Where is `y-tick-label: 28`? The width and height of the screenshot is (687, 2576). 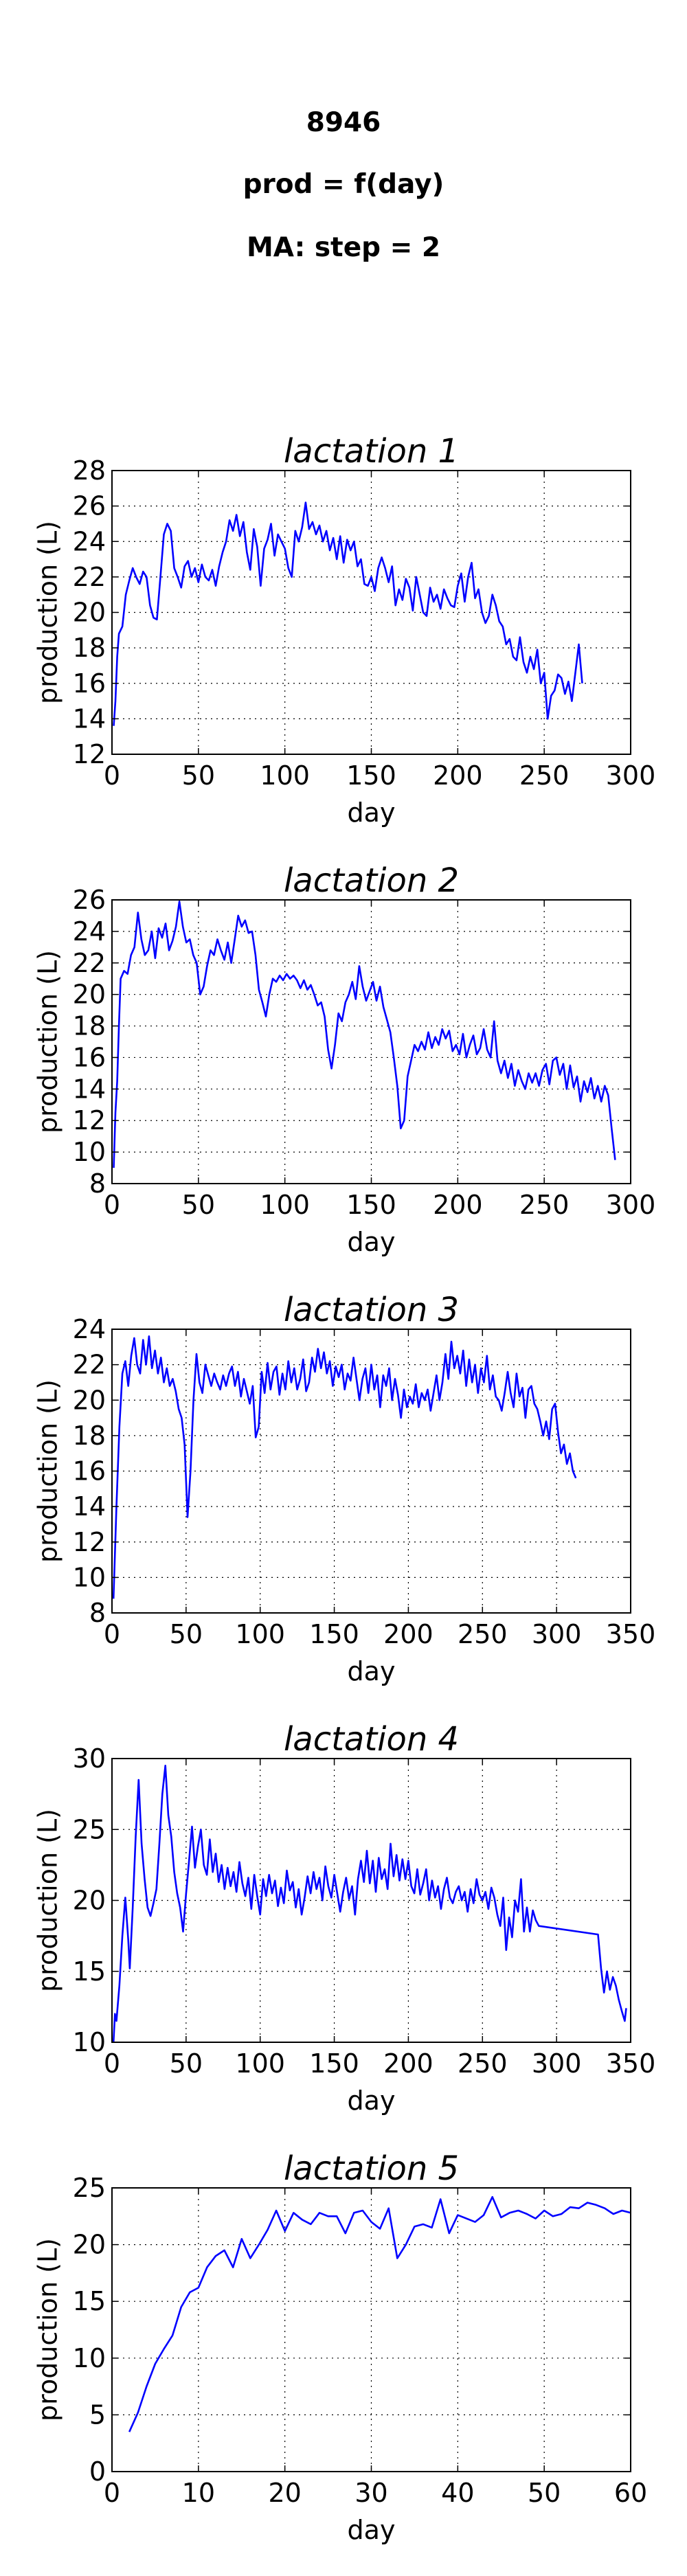
y-tick-label: 28 is located at coordinates (90, 470).